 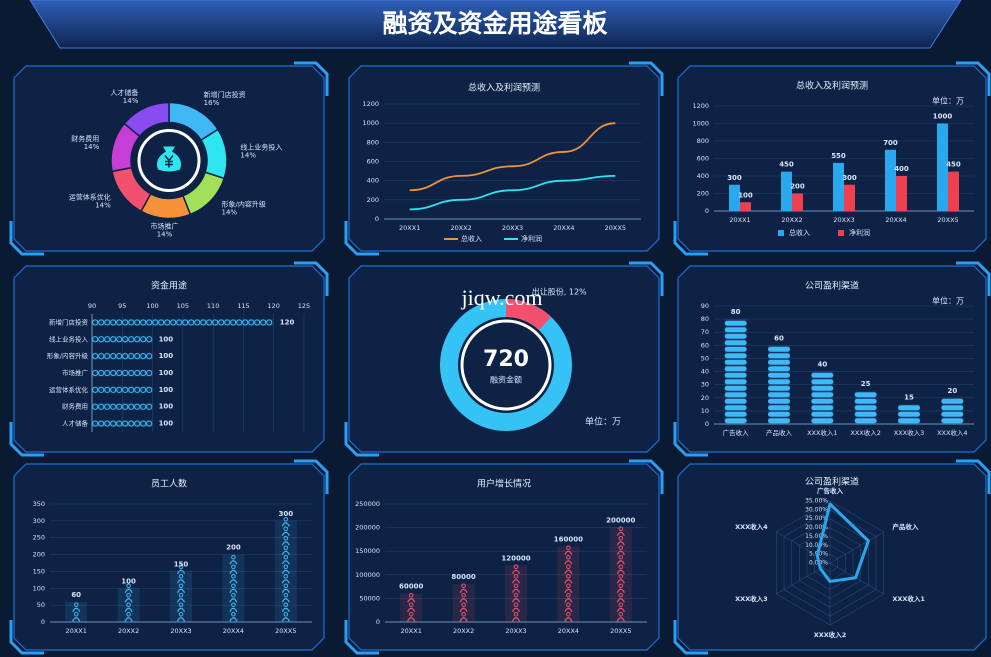 I want to click on y-tick-label: 80, so click(x=705, y=319).